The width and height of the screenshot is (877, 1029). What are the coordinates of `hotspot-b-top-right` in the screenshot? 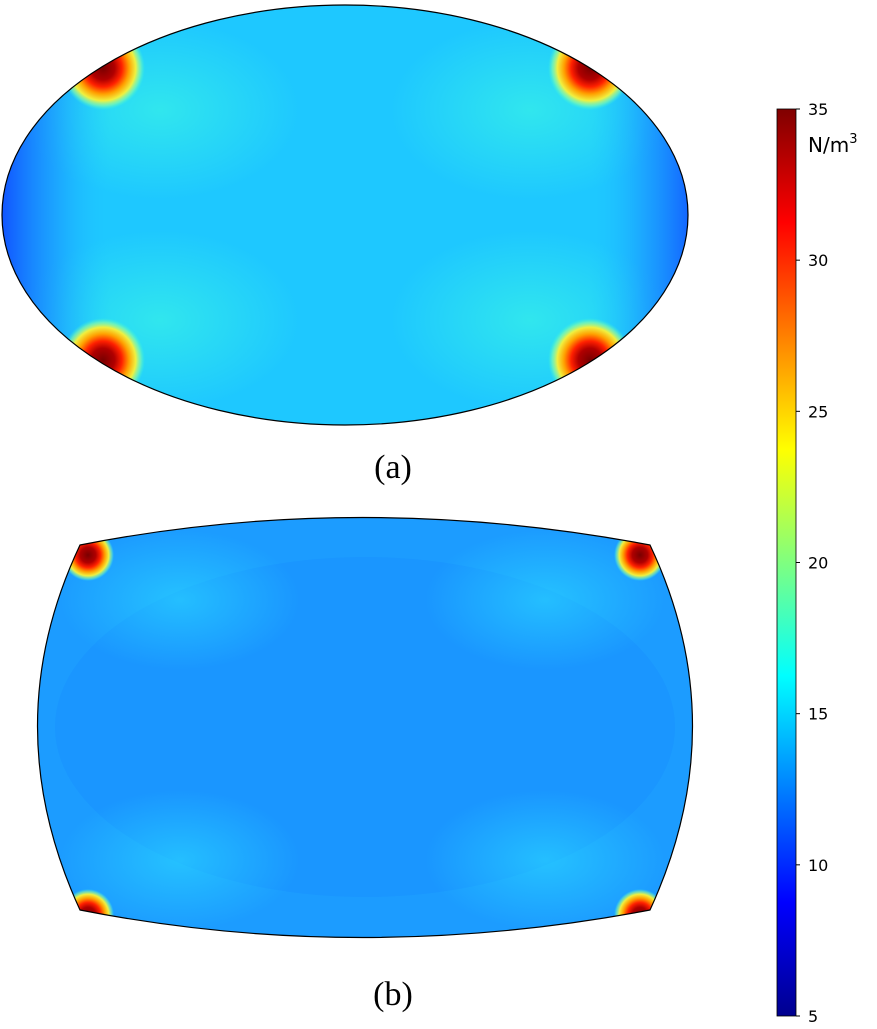 It's located at (640, 555).